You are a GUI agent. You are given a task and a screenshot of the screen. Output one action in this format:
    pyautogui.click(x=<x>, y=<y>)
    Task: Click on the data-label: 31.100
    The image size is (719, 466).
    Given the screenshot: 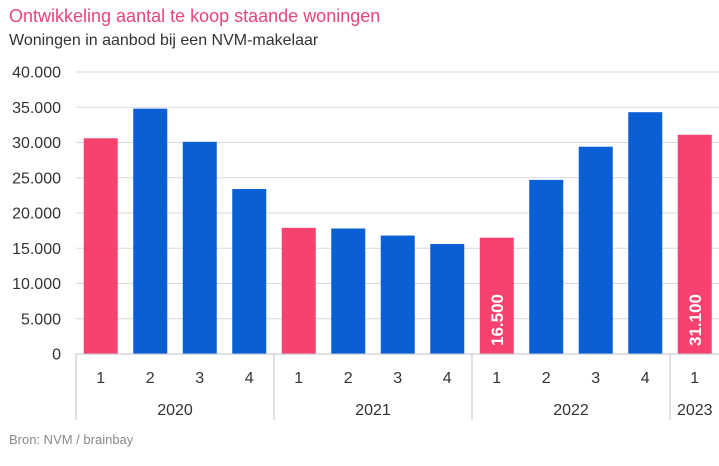 What is the action you would take?
    pyautogui.click(x=695, y=320)
    